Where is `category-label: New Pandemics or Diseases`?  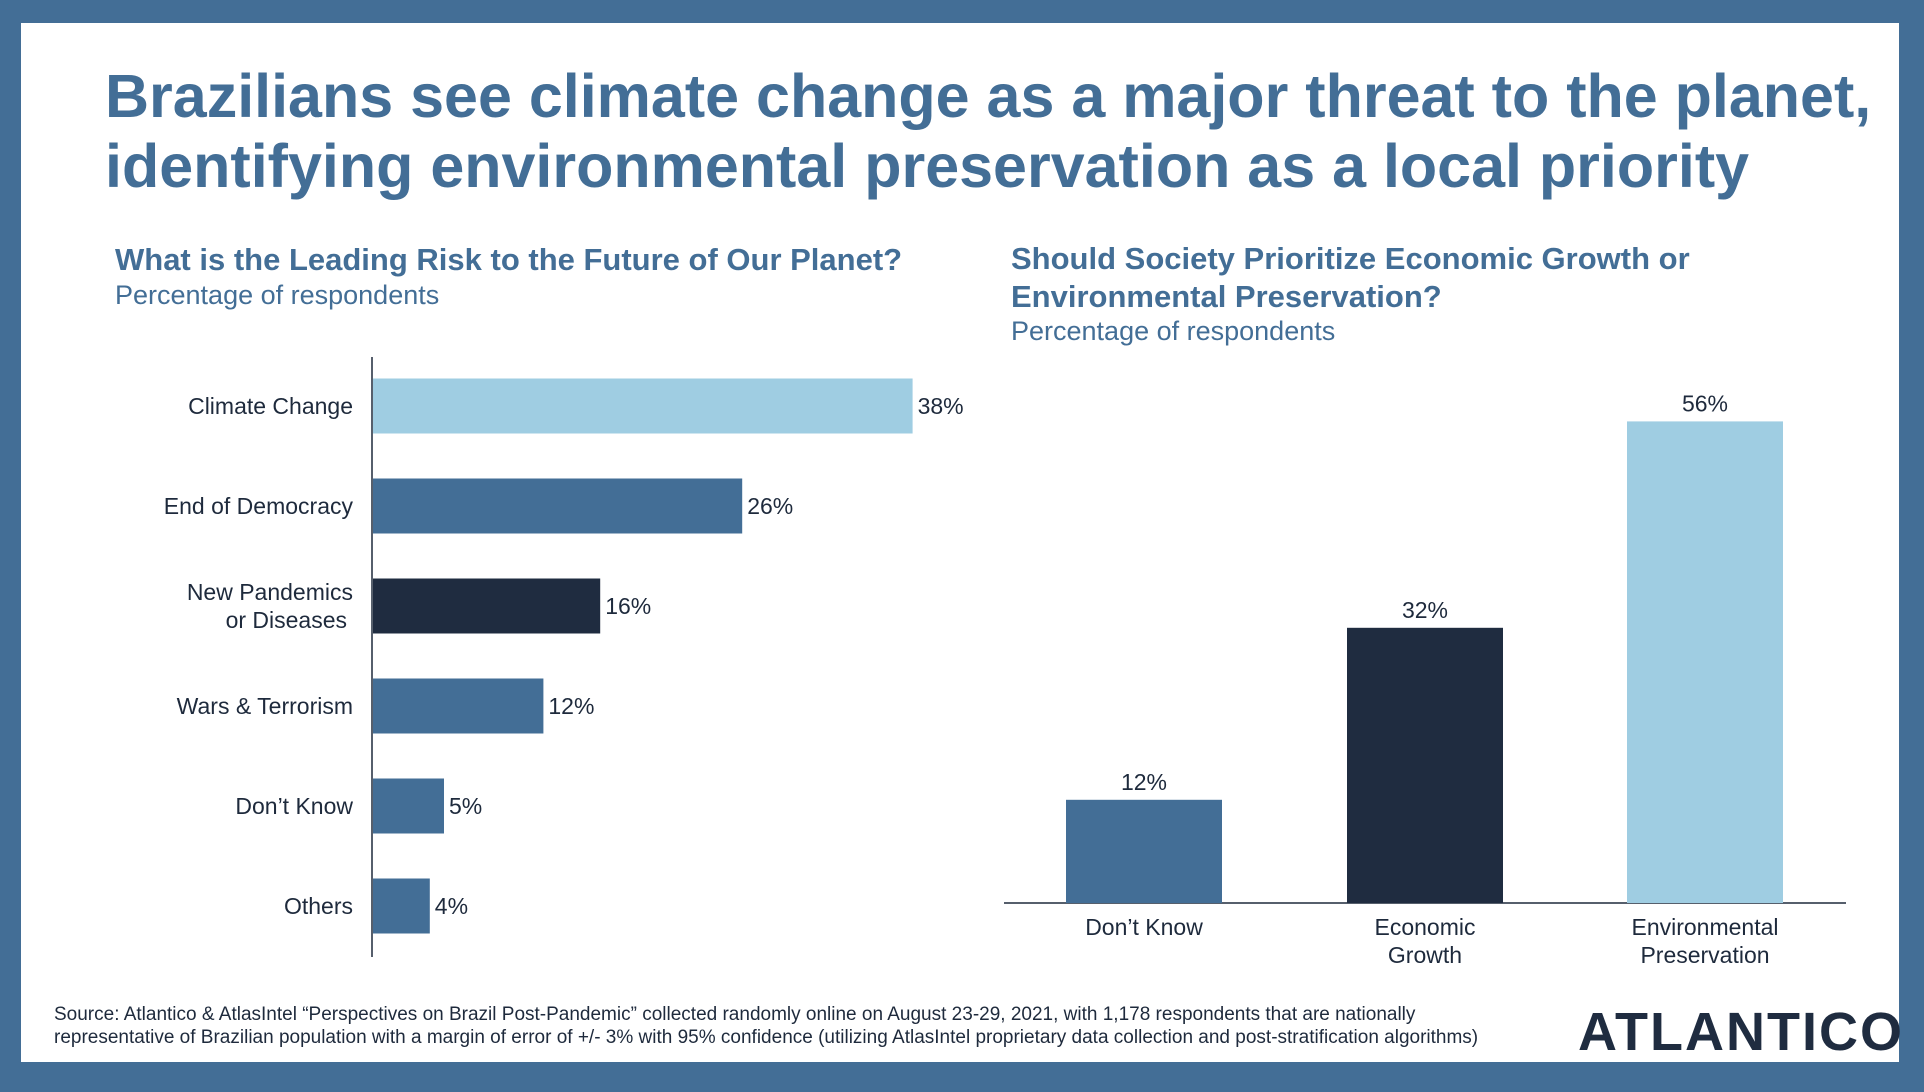
category-label: New Pandemics or Diseases is located at coordinates (270, 606).